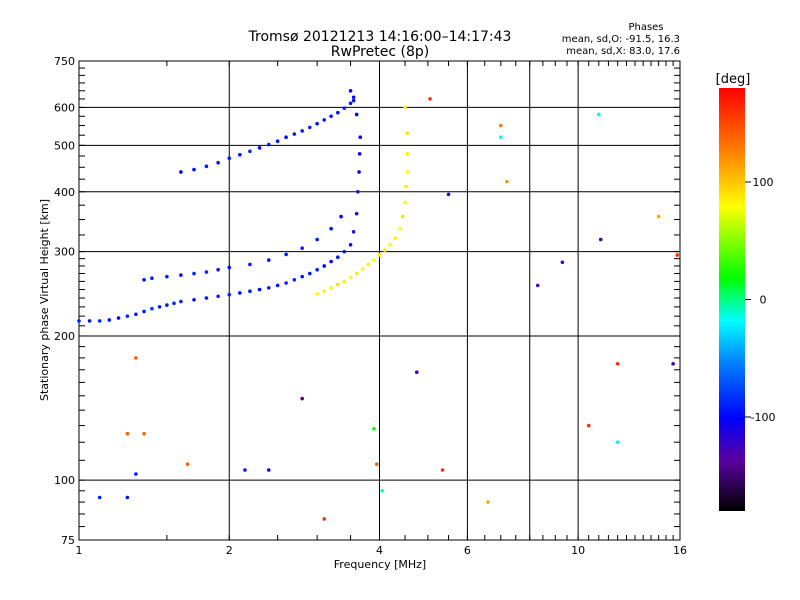 Image resolution: width=800 pixels, height=600 pixels. Describe the element at coordinates (64, 145) in the screenshot. I see `y-tick-label: 500` at that location.